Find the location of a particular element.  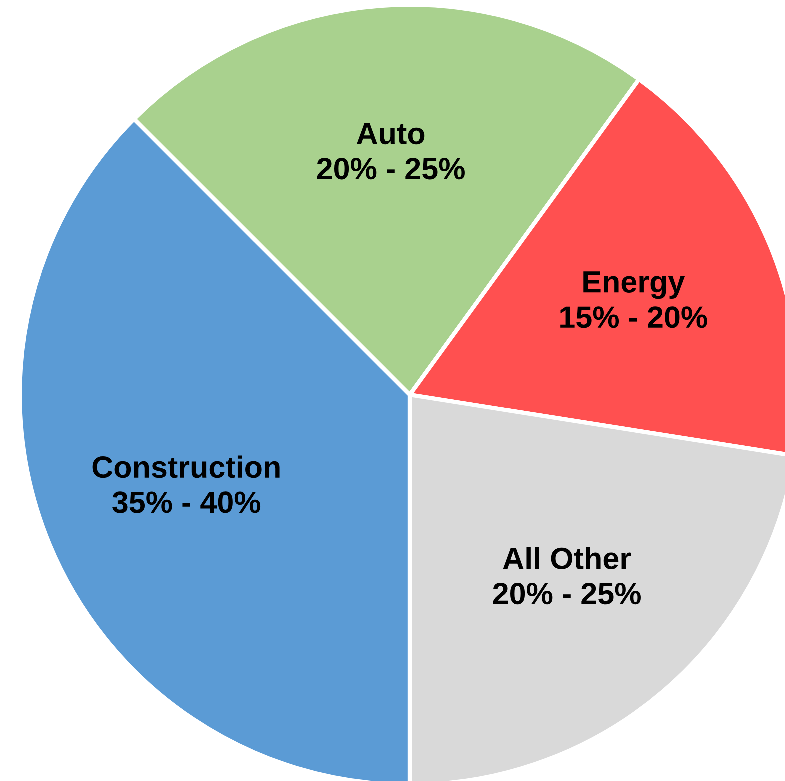

slice-label: Auto 20% - 25% is located at coordinates (391, 151).